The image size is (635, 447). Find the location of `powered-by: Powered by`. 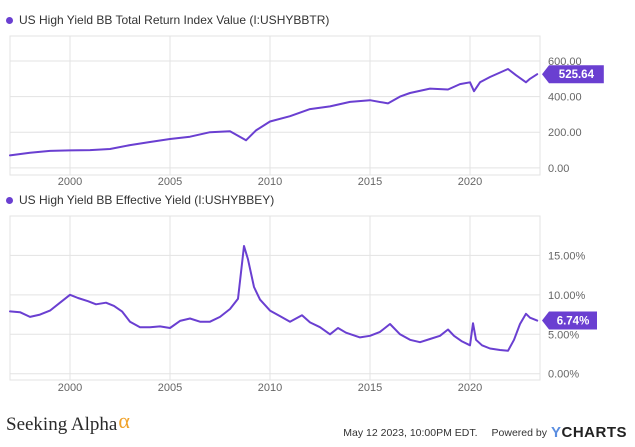

powered-by: Powered by is located at coordinates (519, 432).